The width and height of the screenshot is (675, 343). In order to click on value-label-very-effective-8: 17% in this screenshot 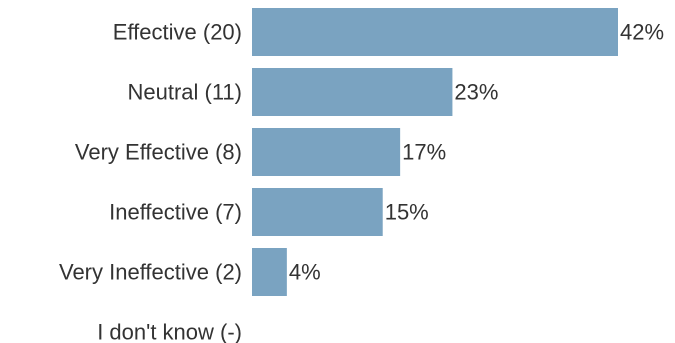, I will do `click(424, 152)`.